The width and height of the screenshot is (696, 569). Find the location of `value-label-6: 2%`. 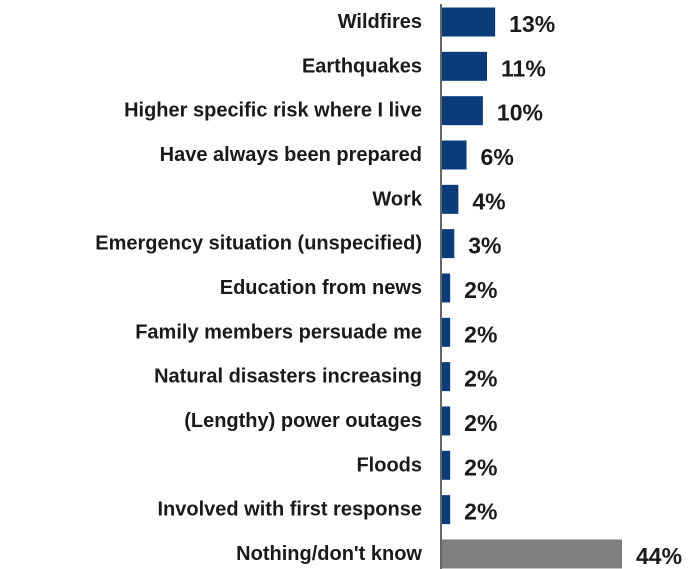

value-label-6: 2% is located at coordinates (480, 290).